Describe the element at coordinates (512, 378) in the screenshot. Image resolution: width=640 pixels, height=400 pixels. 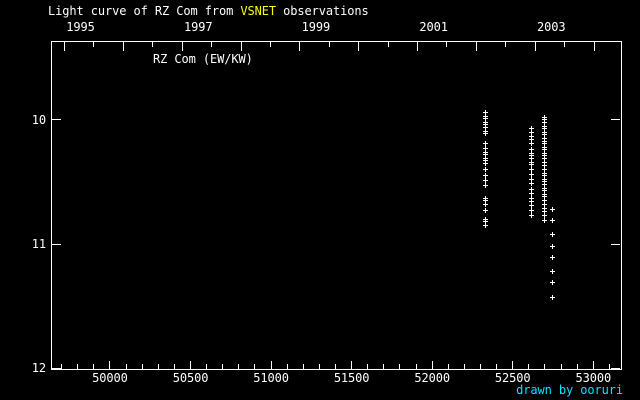
I see `x-tick-label: 52500` at that location.